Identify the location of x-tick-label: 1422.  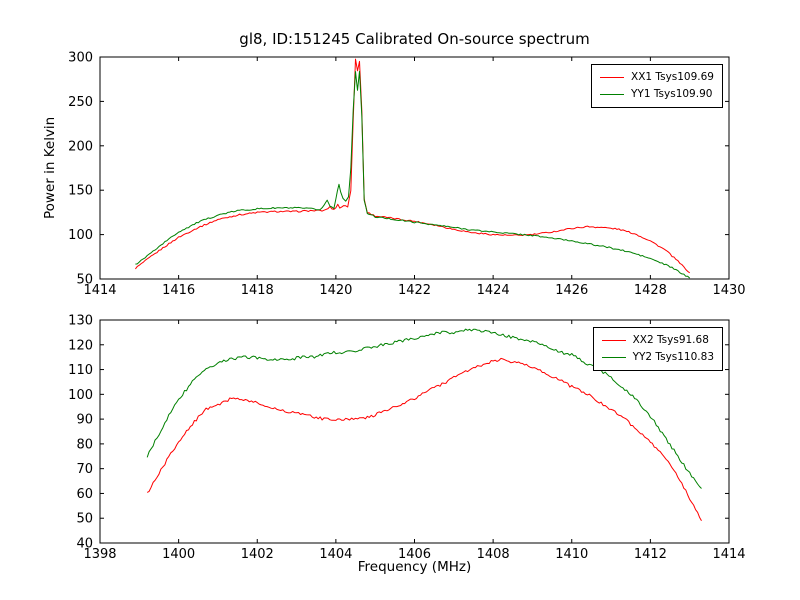
(414, 290).